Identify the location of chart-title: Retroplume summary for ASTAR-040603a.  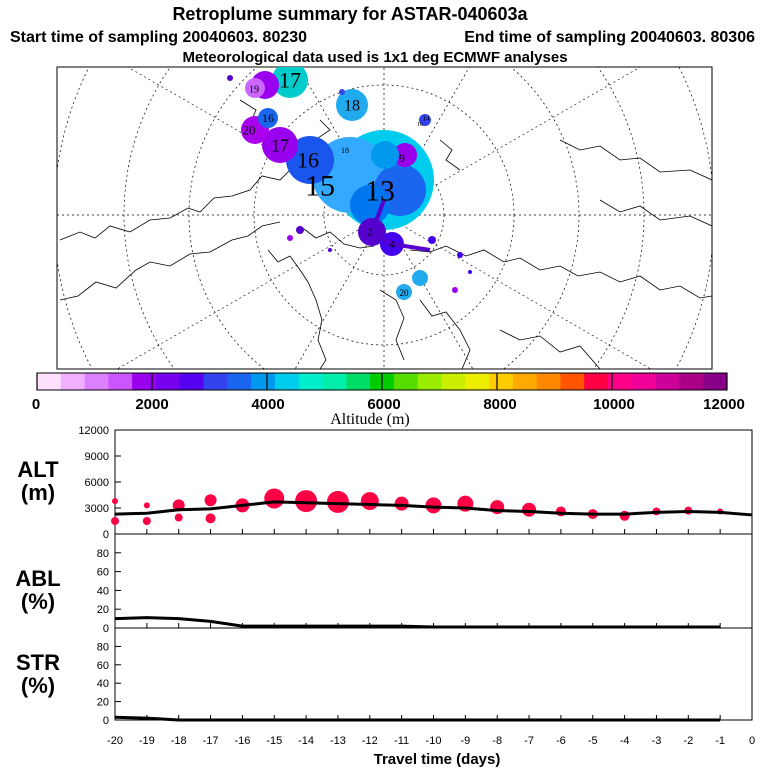
(350, 14).